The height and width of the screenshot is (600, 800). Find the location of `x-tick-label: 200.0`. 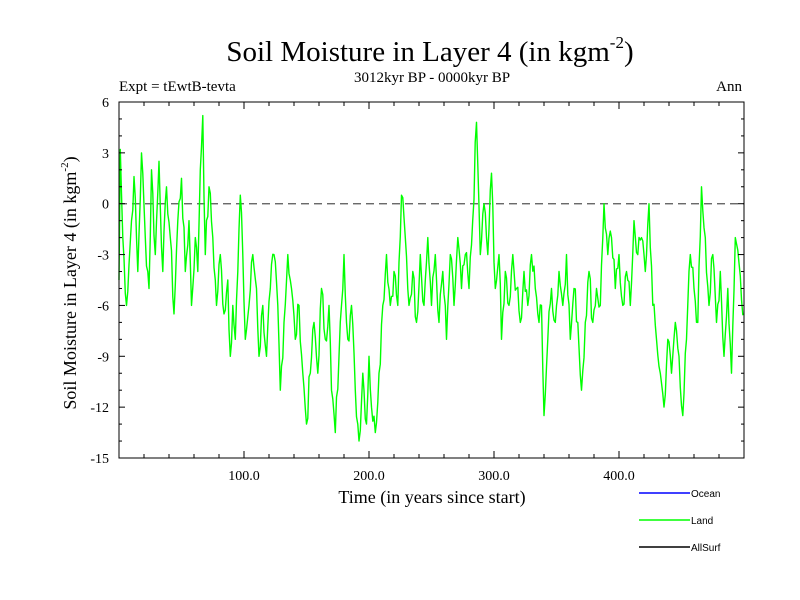

x-tick-label: 200.0 is located at coordinates (369, 476).